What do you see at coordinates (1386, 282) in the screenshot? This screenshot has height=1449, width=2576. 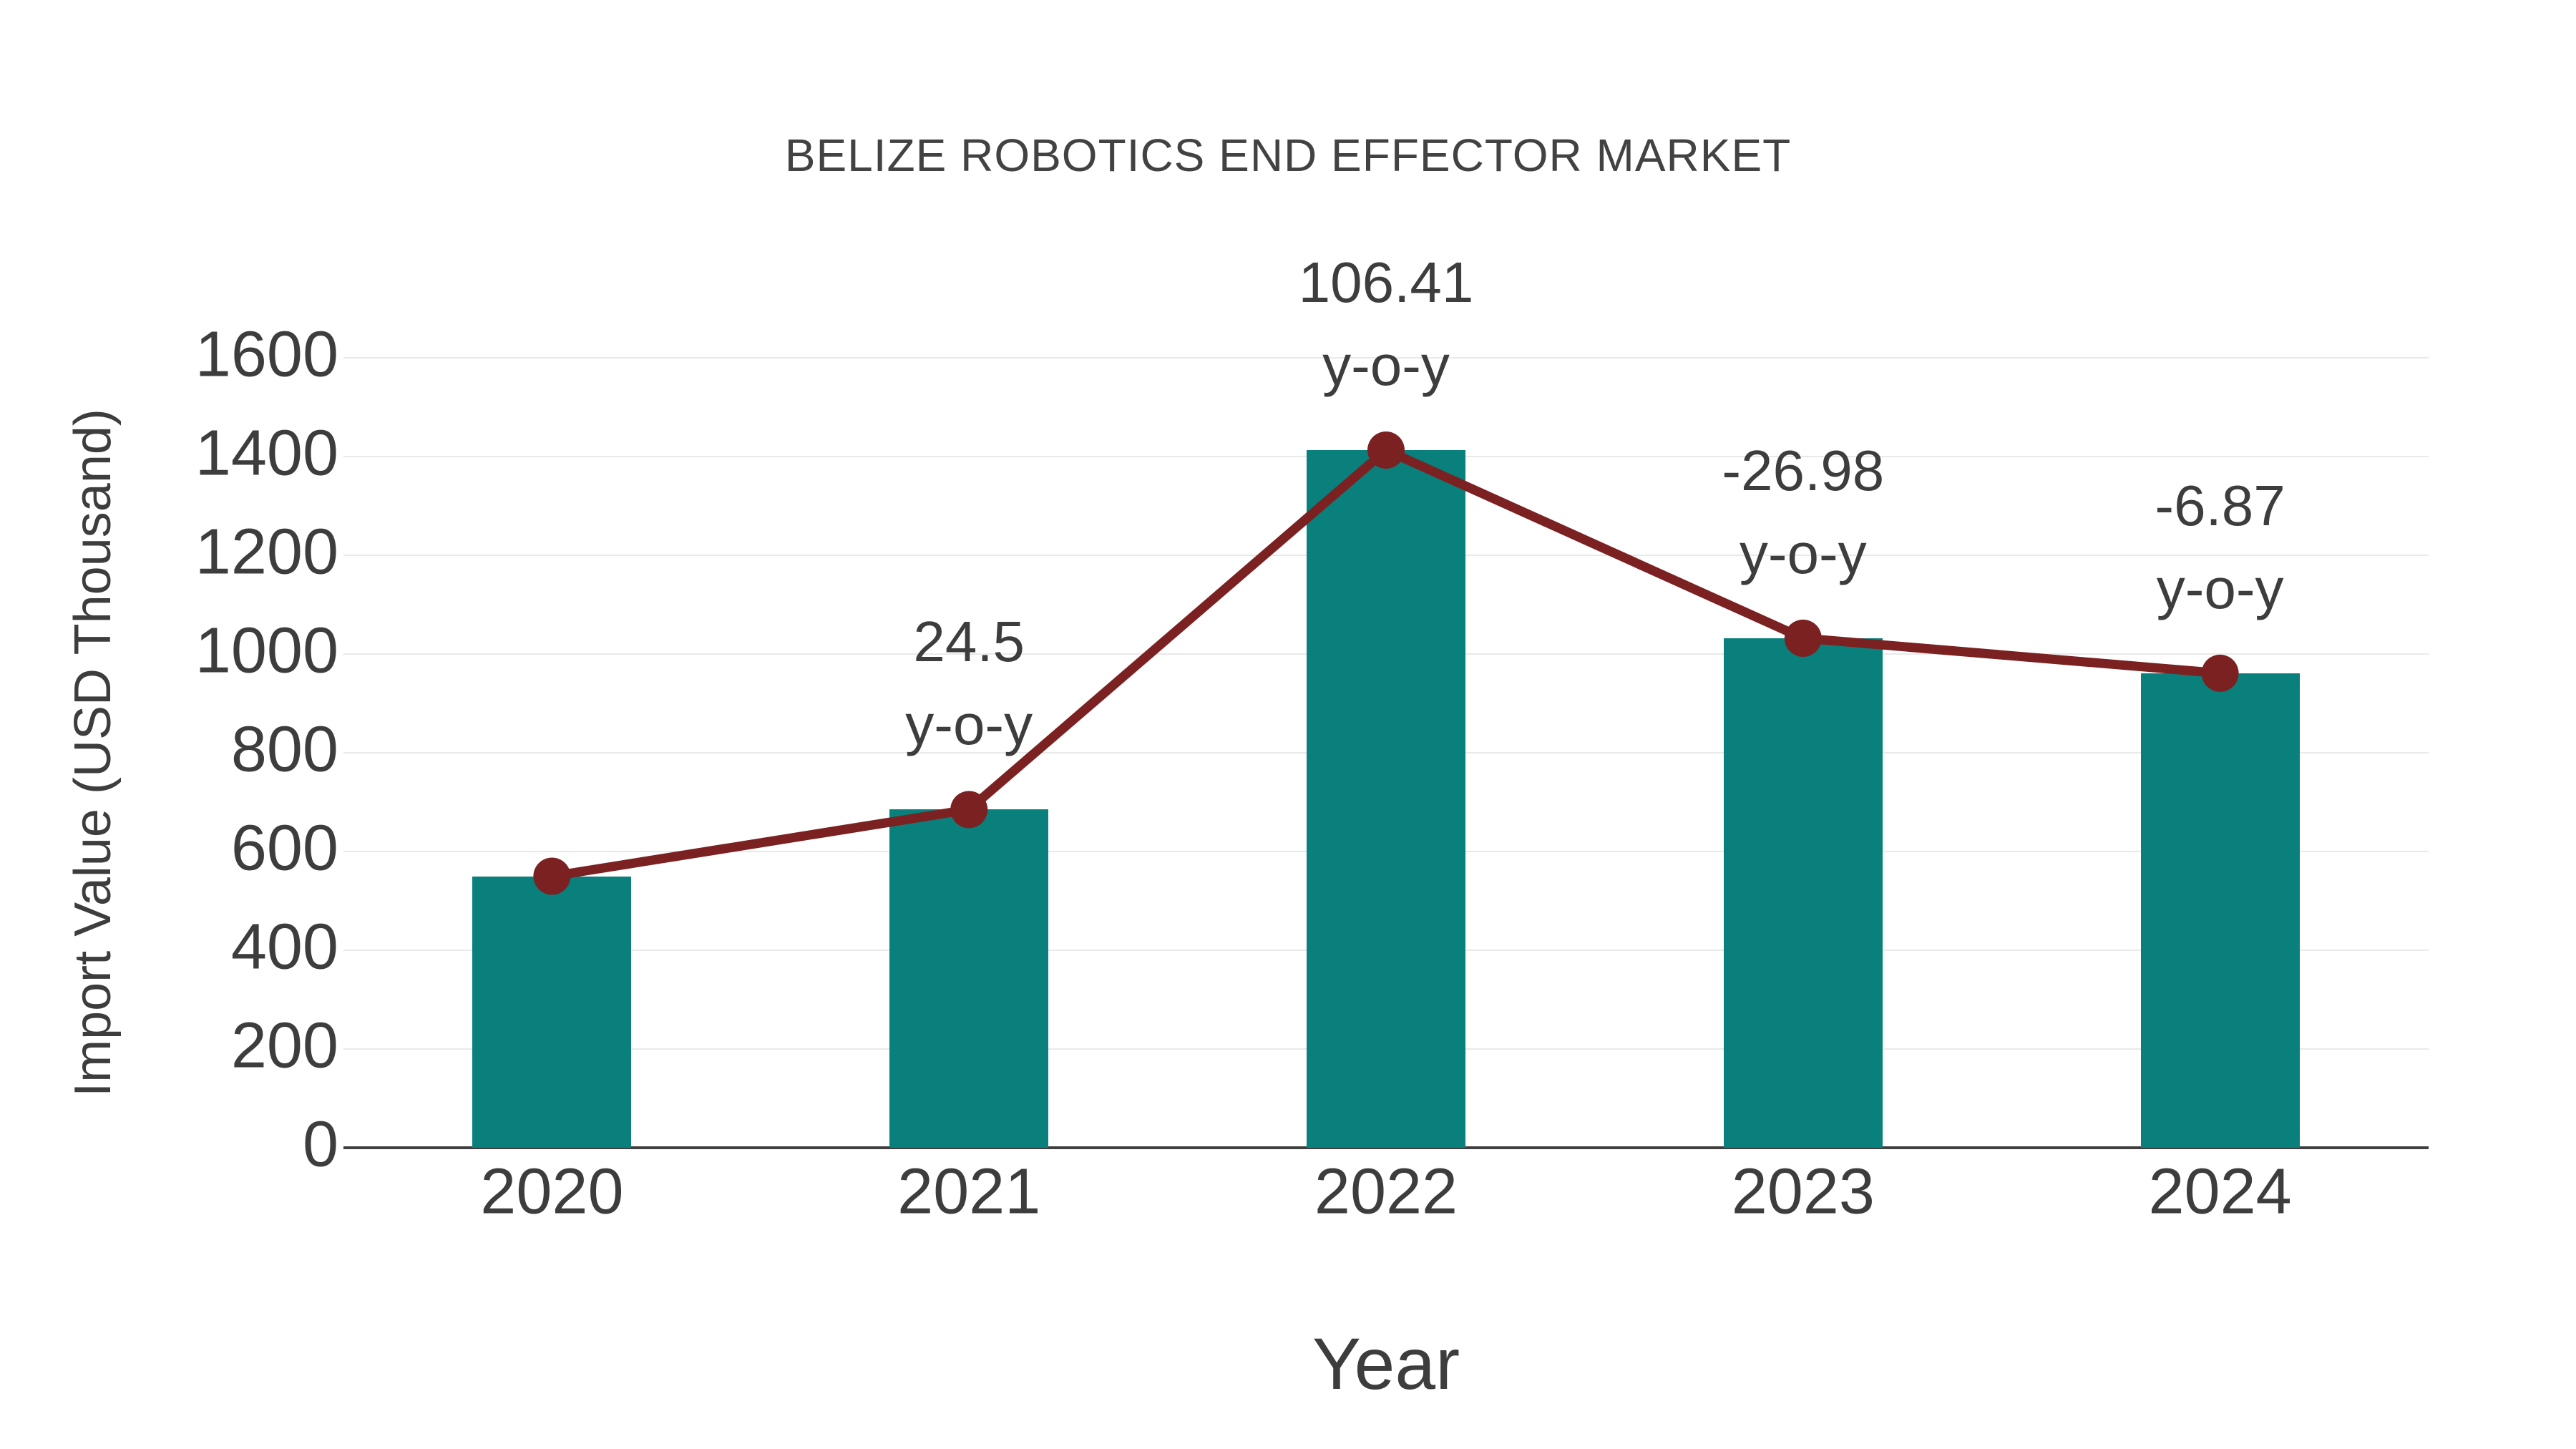 I see `annotation-value-2022: 106.41` at bounding box center [1386, 282].